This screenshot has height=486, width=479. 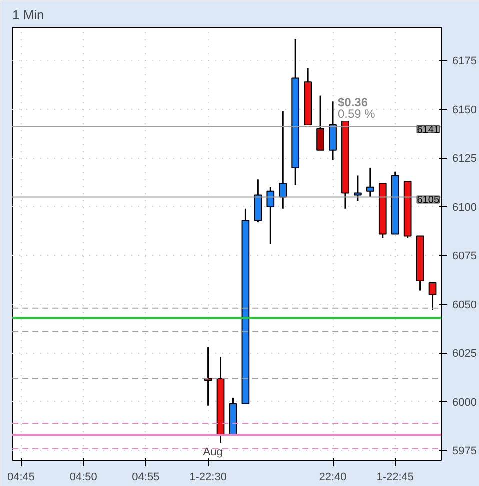 I want to click on y-tick-label: 6150, so click(x=464, y=110).